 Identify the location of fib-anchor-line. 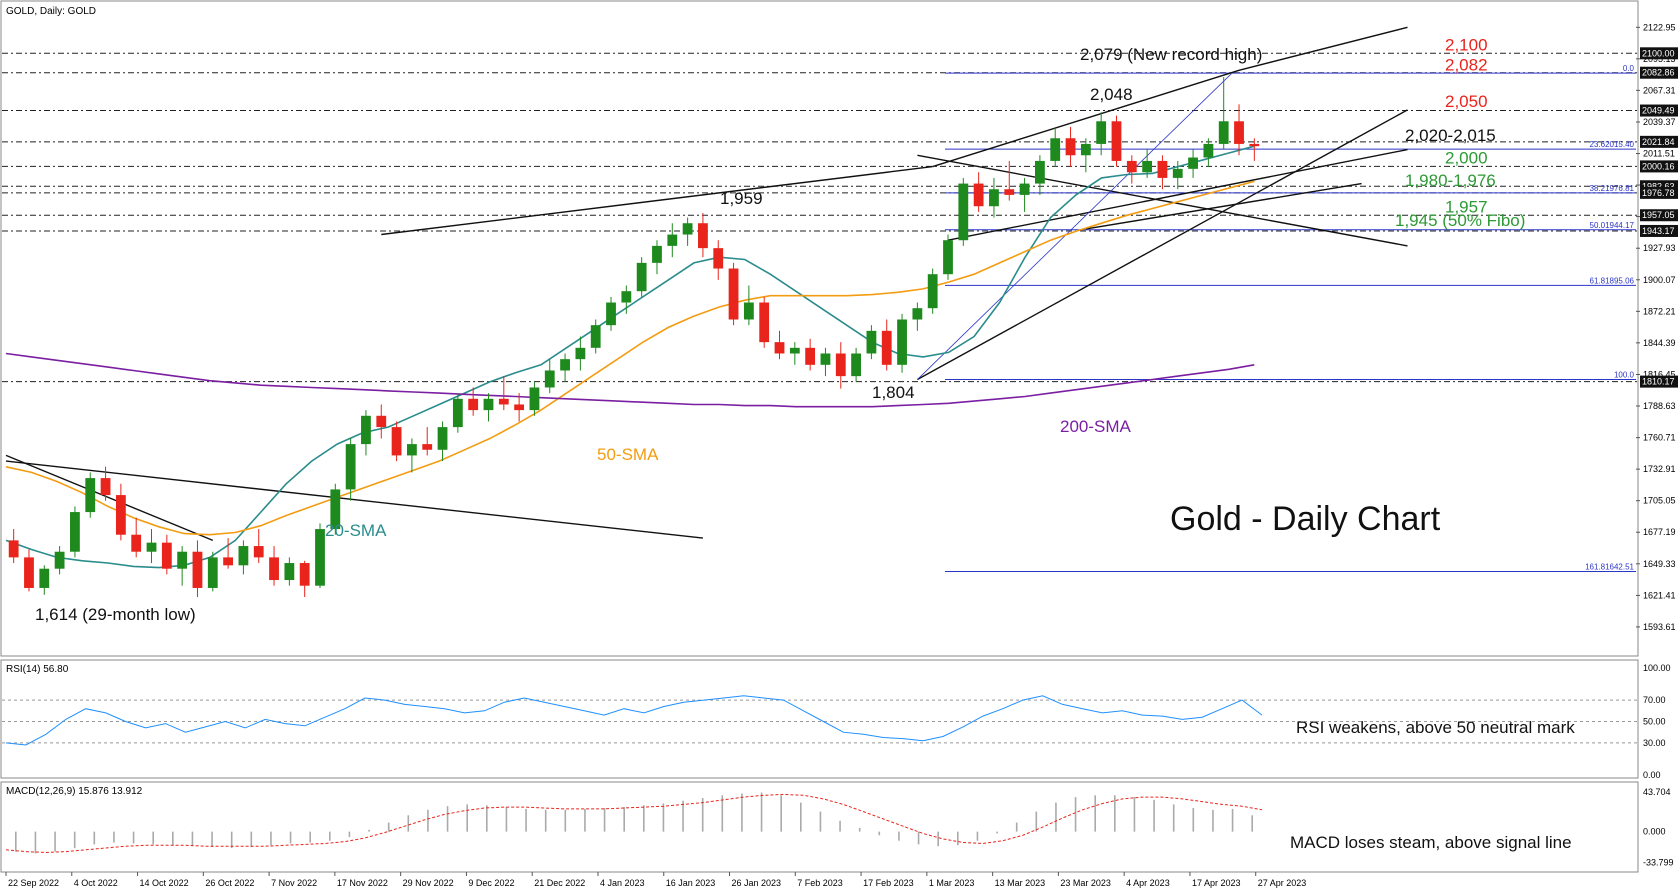
(1074, 226).